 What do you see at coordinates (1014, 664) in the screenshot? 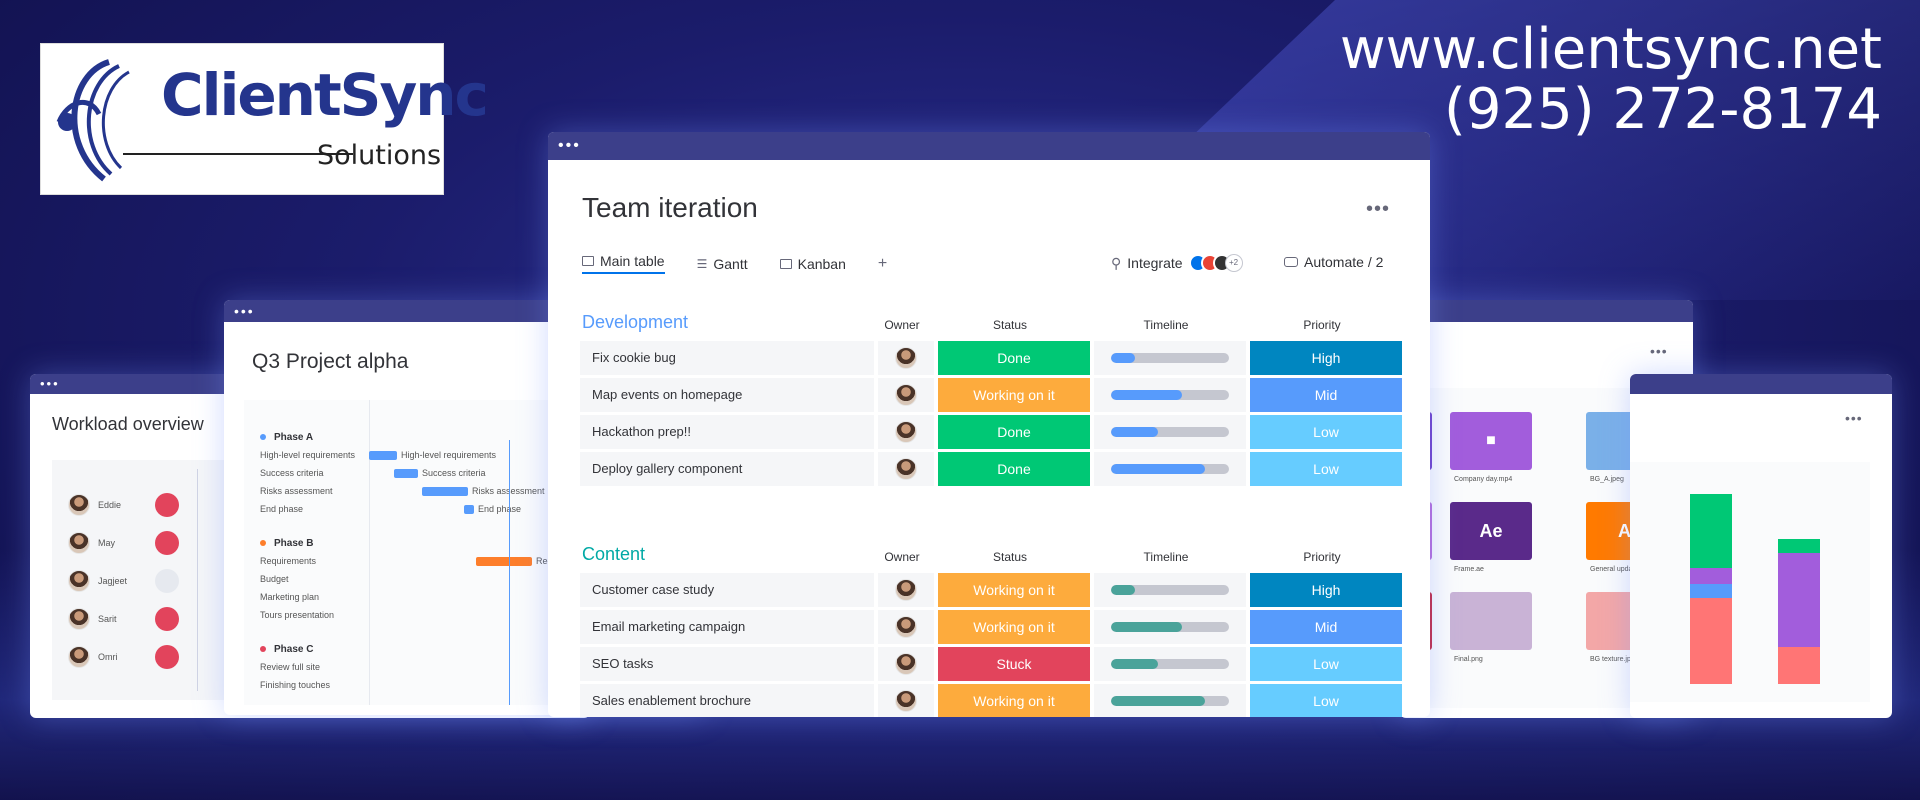
I see `status-badge: Stuck` at bounding box center [1014, 664].